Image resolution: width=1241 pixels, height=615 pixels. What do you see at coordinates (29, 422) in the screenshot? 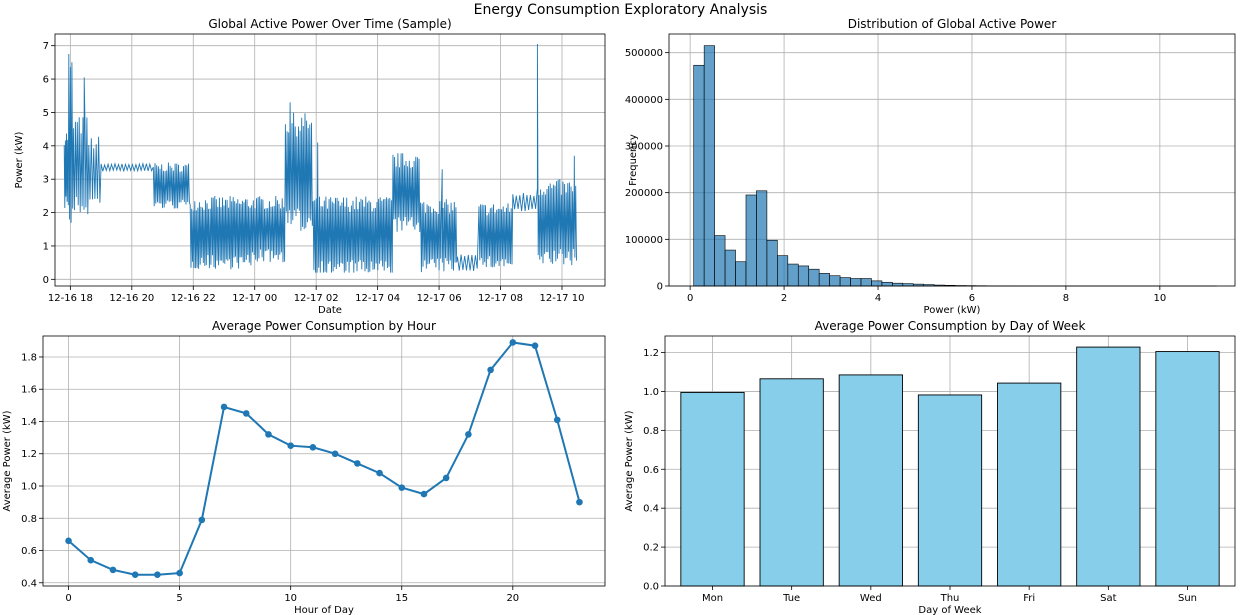
I see `y-tick-label: 1.4` at bounding box center [29, 422].